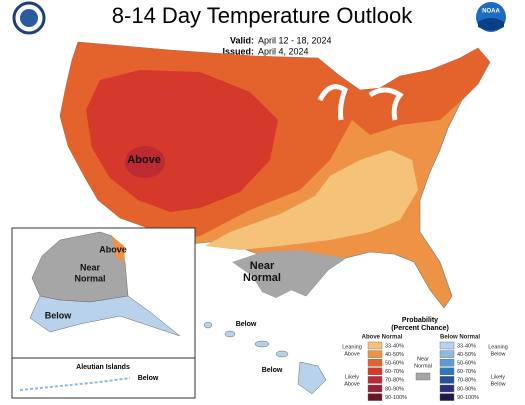  I want to click on legend-title: Probability, so click(420, 320).